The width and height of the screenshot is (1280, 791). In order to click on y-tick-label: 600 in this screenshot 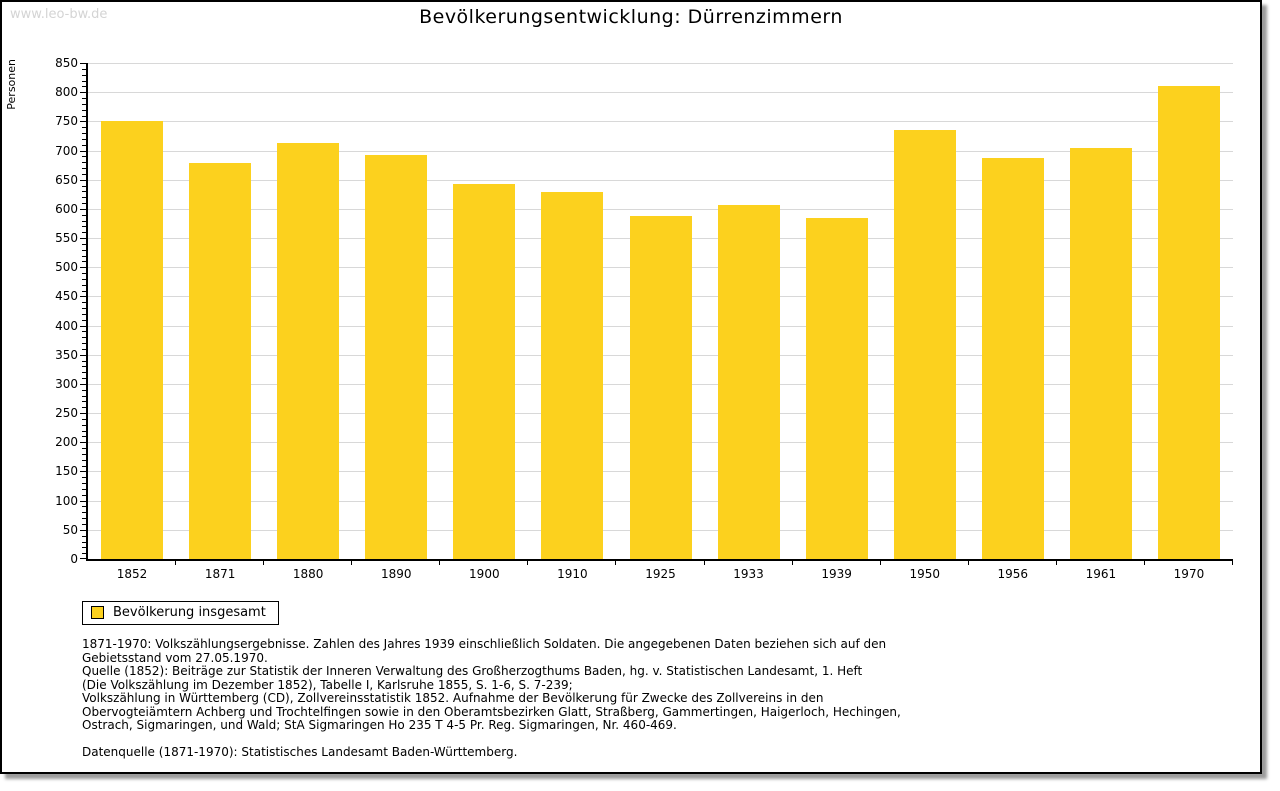, I will do `click(66, 208)`.